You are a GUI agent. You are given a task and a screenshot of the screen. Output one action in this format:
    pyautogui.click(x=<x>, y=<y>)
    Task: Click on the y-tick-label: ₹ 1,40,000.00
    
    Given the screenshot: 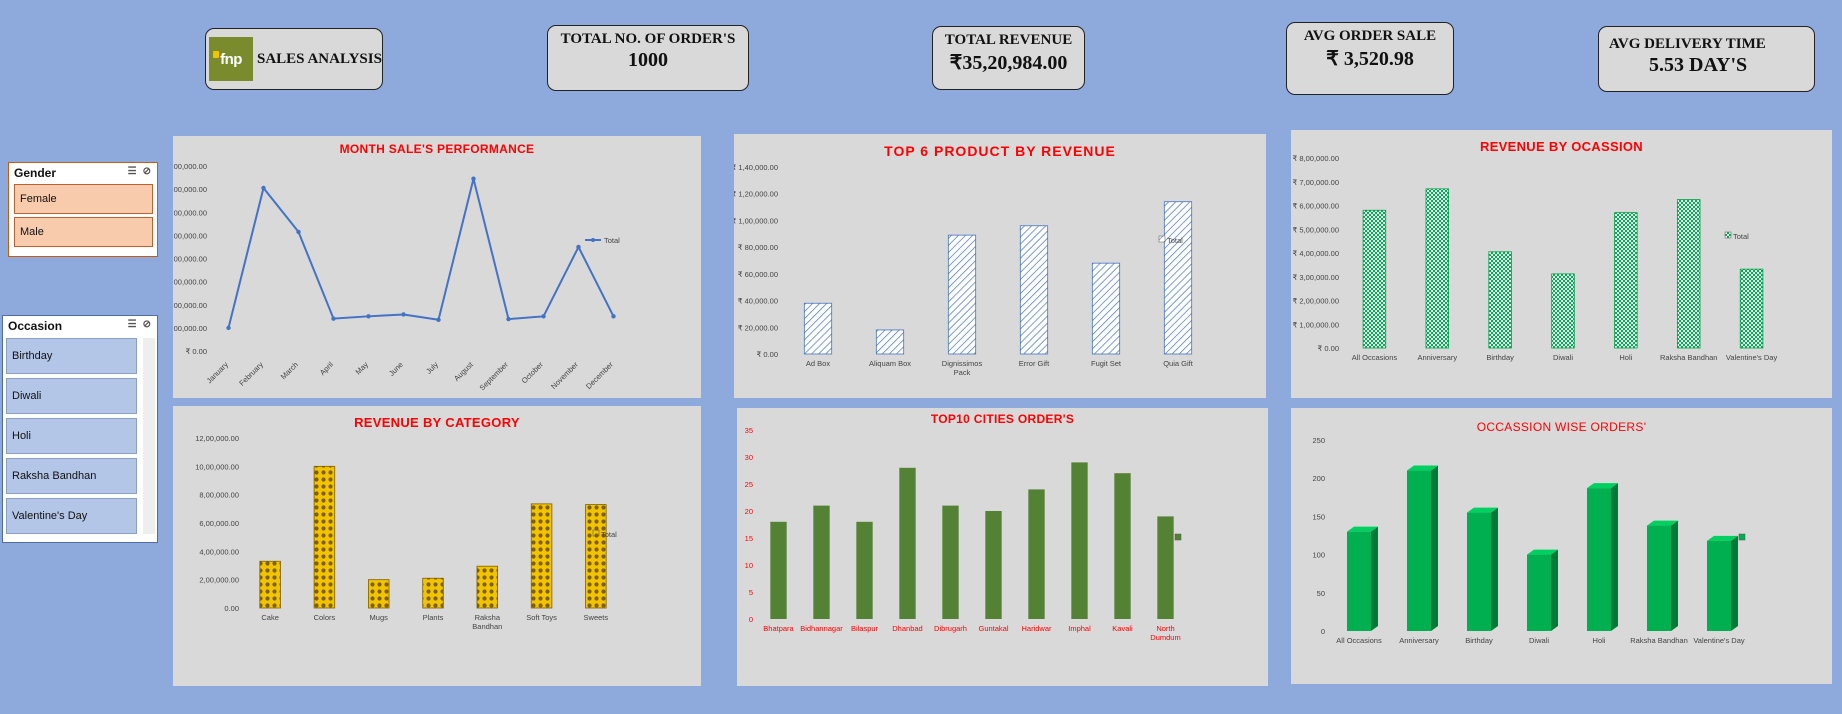 What is the action you would take?
    pyautogui.click(x=756, y=167)
    